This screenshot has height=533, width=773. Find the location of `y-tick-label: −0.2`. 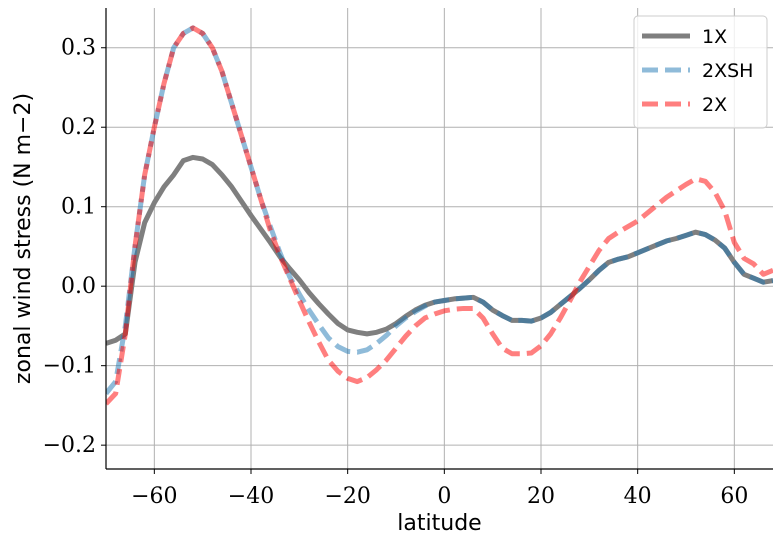

y-tick-label: −0.2 is located at coordinates (69, 445).